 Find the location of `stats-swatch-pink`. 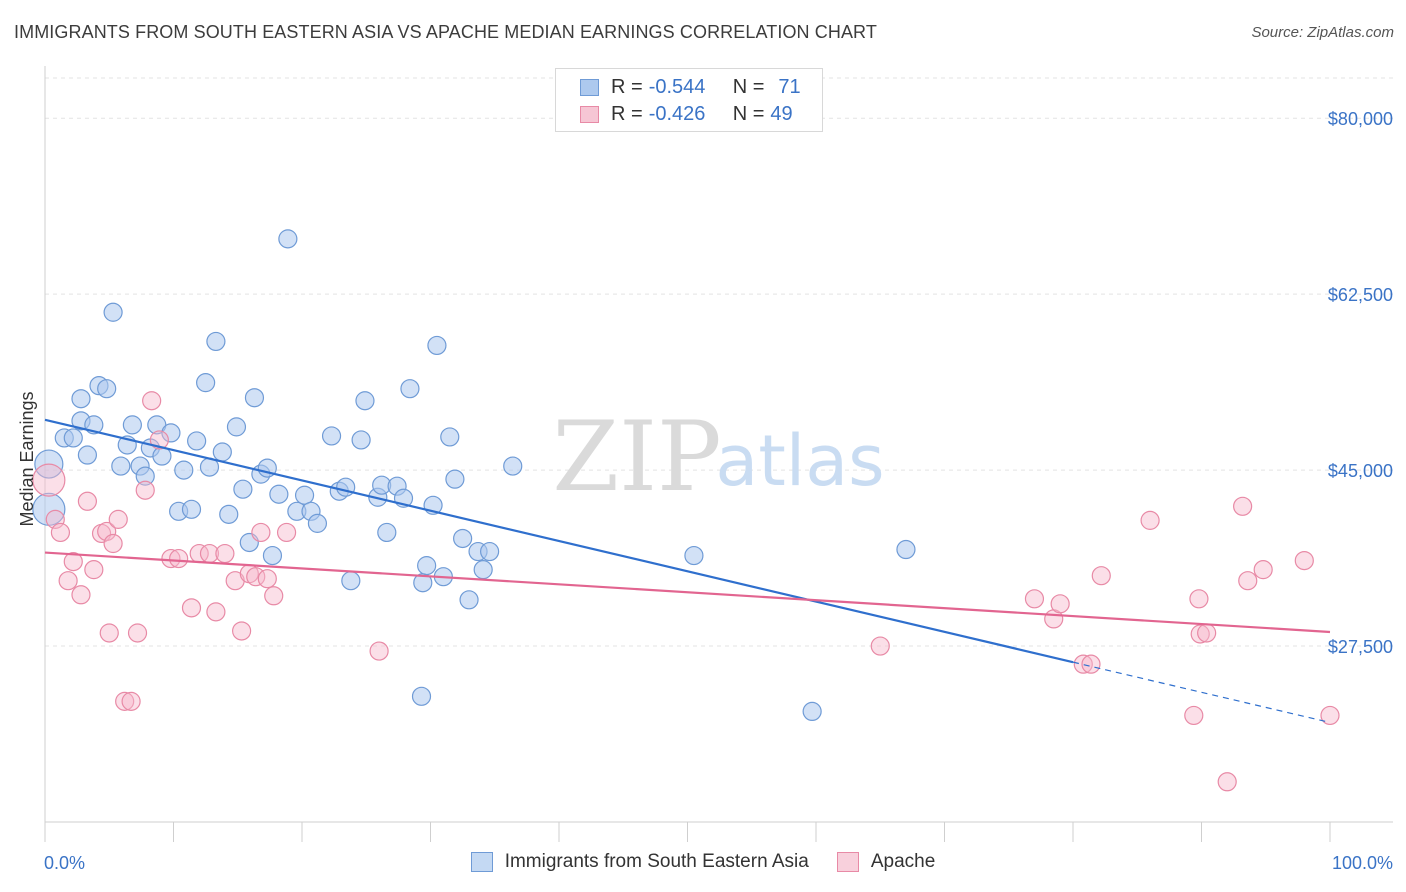

stats-swatch-pink is located at coordinates (589, 114).